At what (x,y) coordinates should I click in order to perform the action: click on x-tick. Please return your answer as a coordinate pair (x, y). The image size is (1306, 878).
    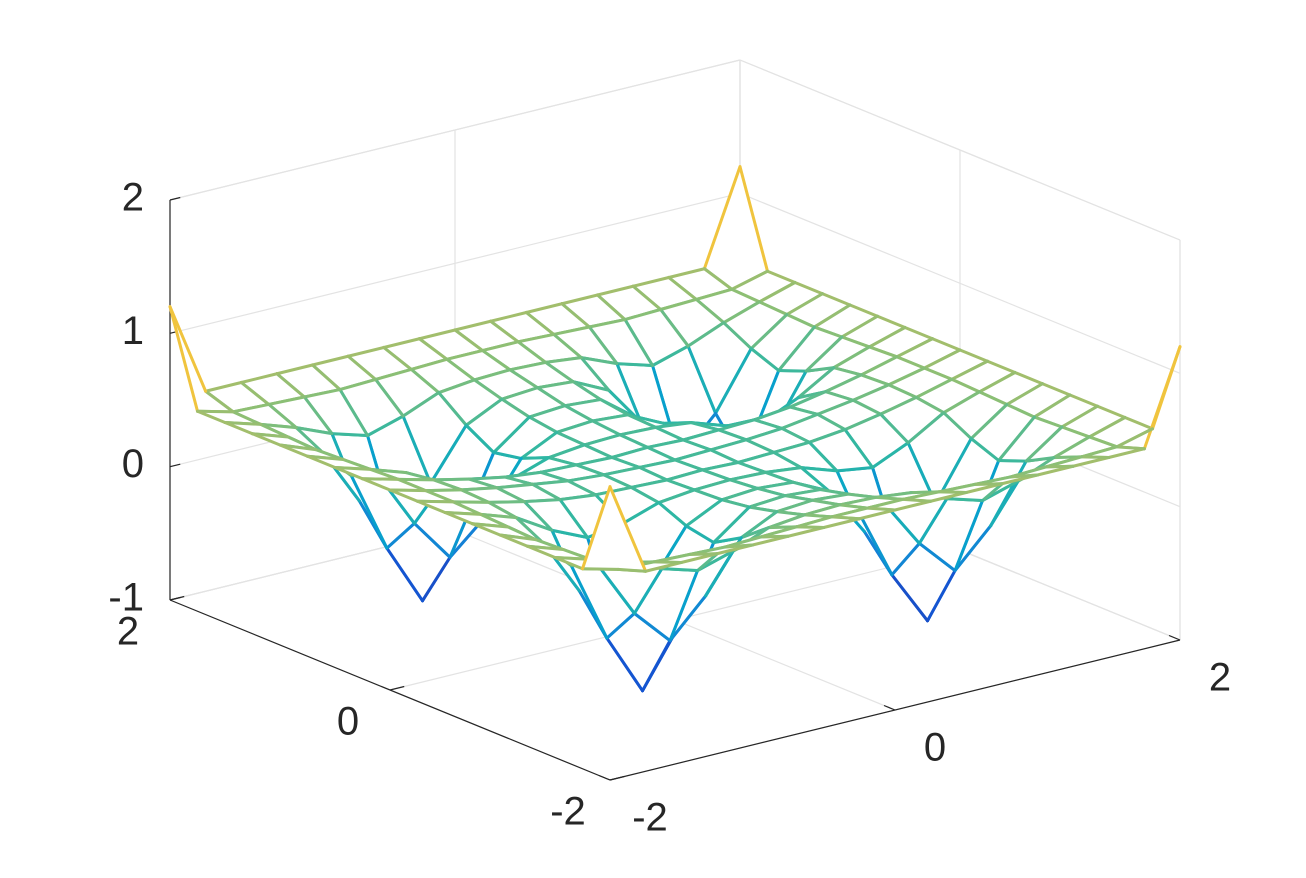
    Looking at the image, I should click on (1174, 637).